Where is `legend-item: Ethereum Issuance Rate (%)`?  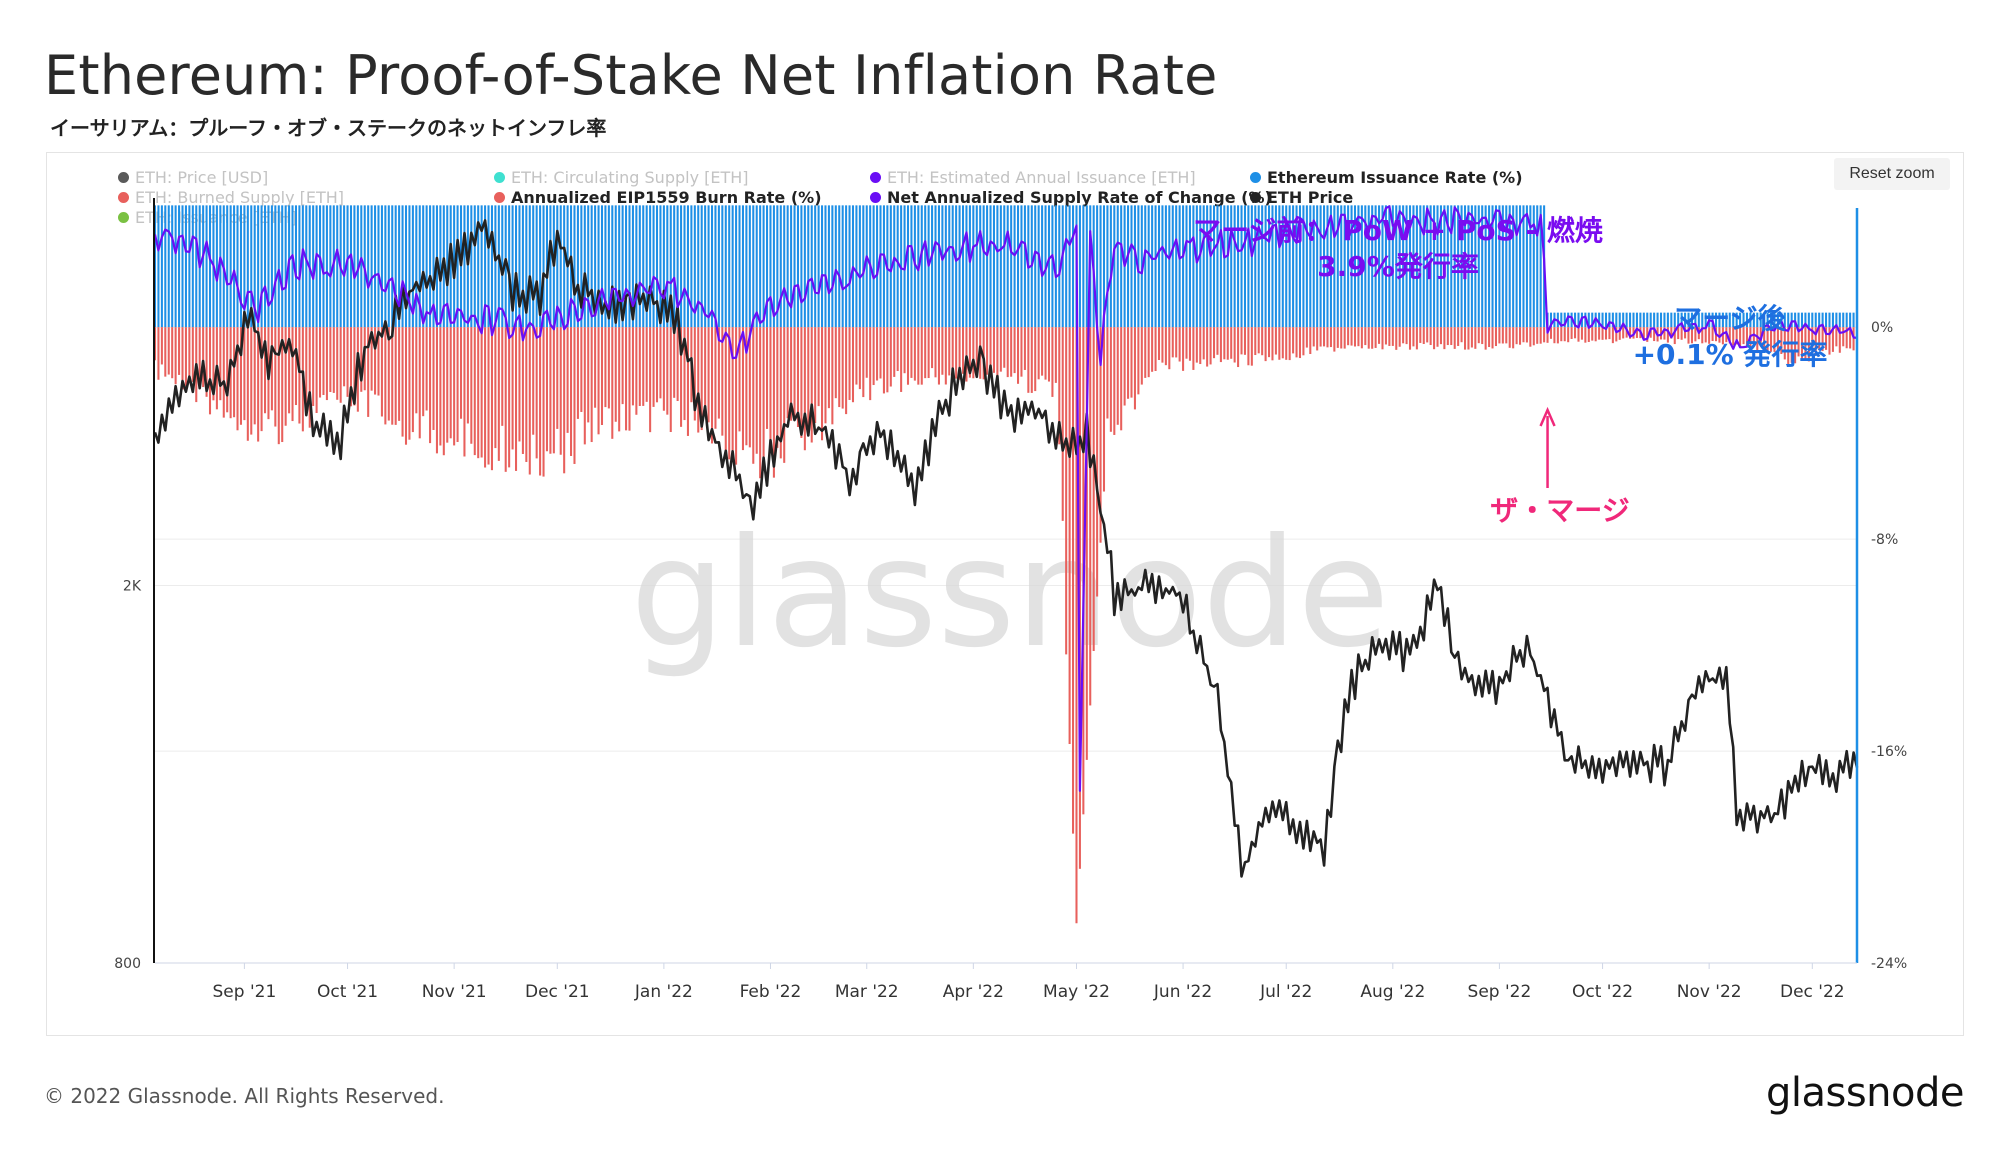
legend-item: Ethereum Issuance Rate (%) is located at coordinates (1386, 177).